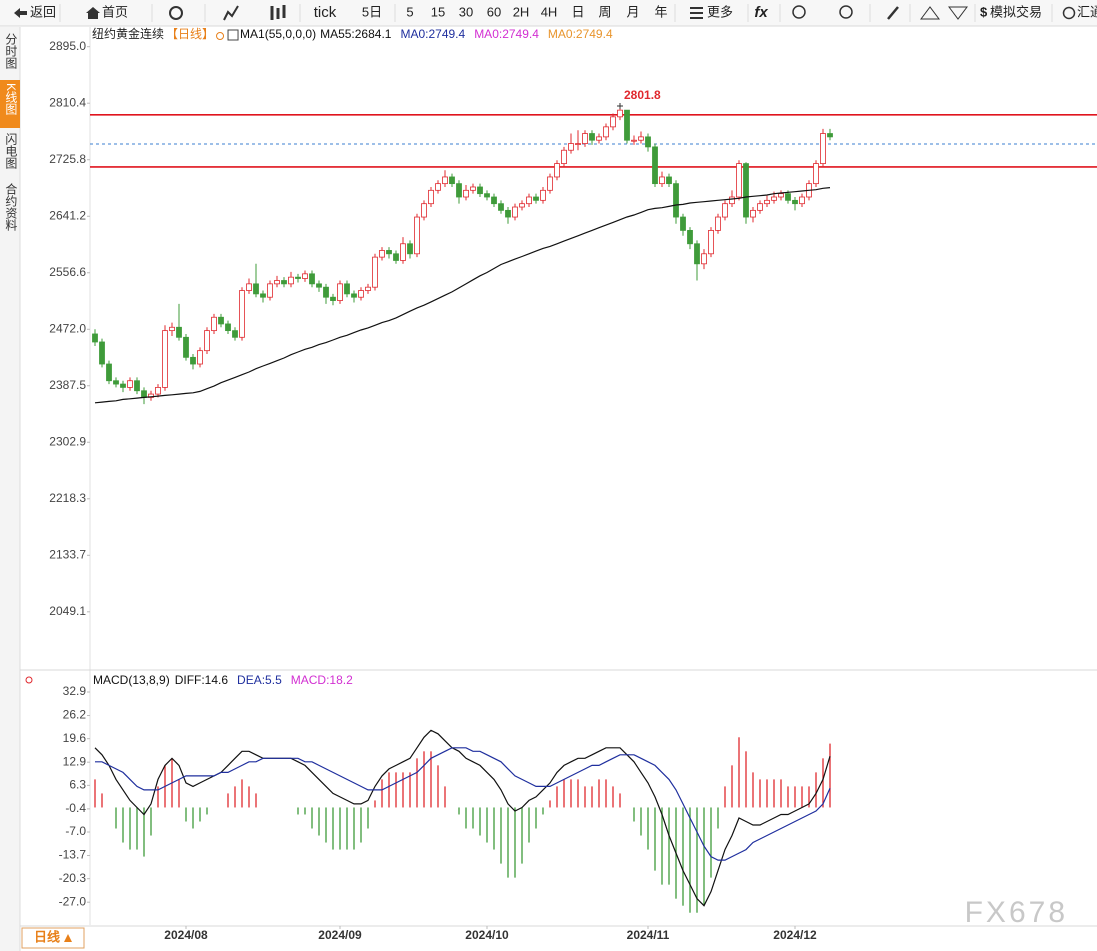 Image resolution: width=1097 pixels, height=951 pixels. What do you see at coordinates (43, 11) in the screenshot?
I see `back-button: 返回` at bounding box center [43, 11].